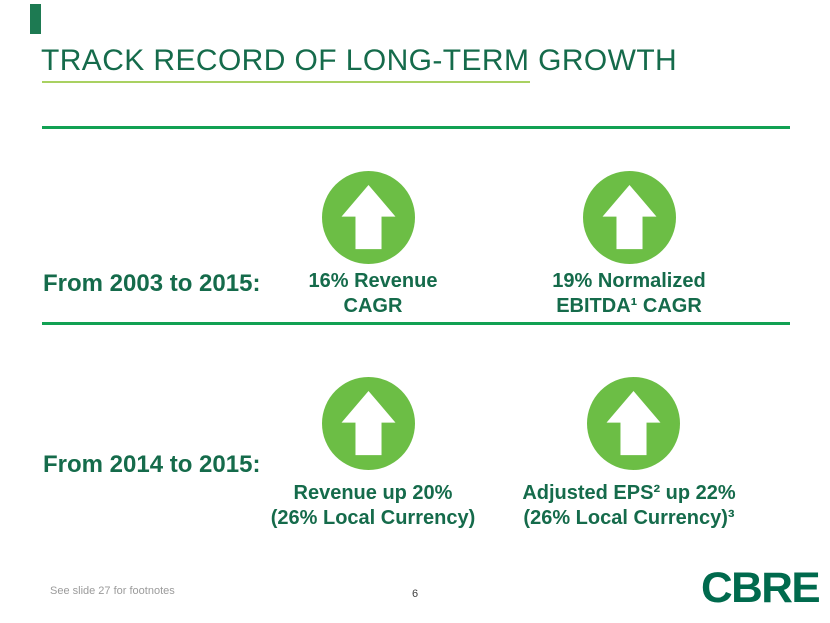 This screenshot has width=830, height=623. Describe the element at coordinates (152, 283) in the screenshot. I see `row-label-2003-2015: From 2003 to 2015:` at that location.